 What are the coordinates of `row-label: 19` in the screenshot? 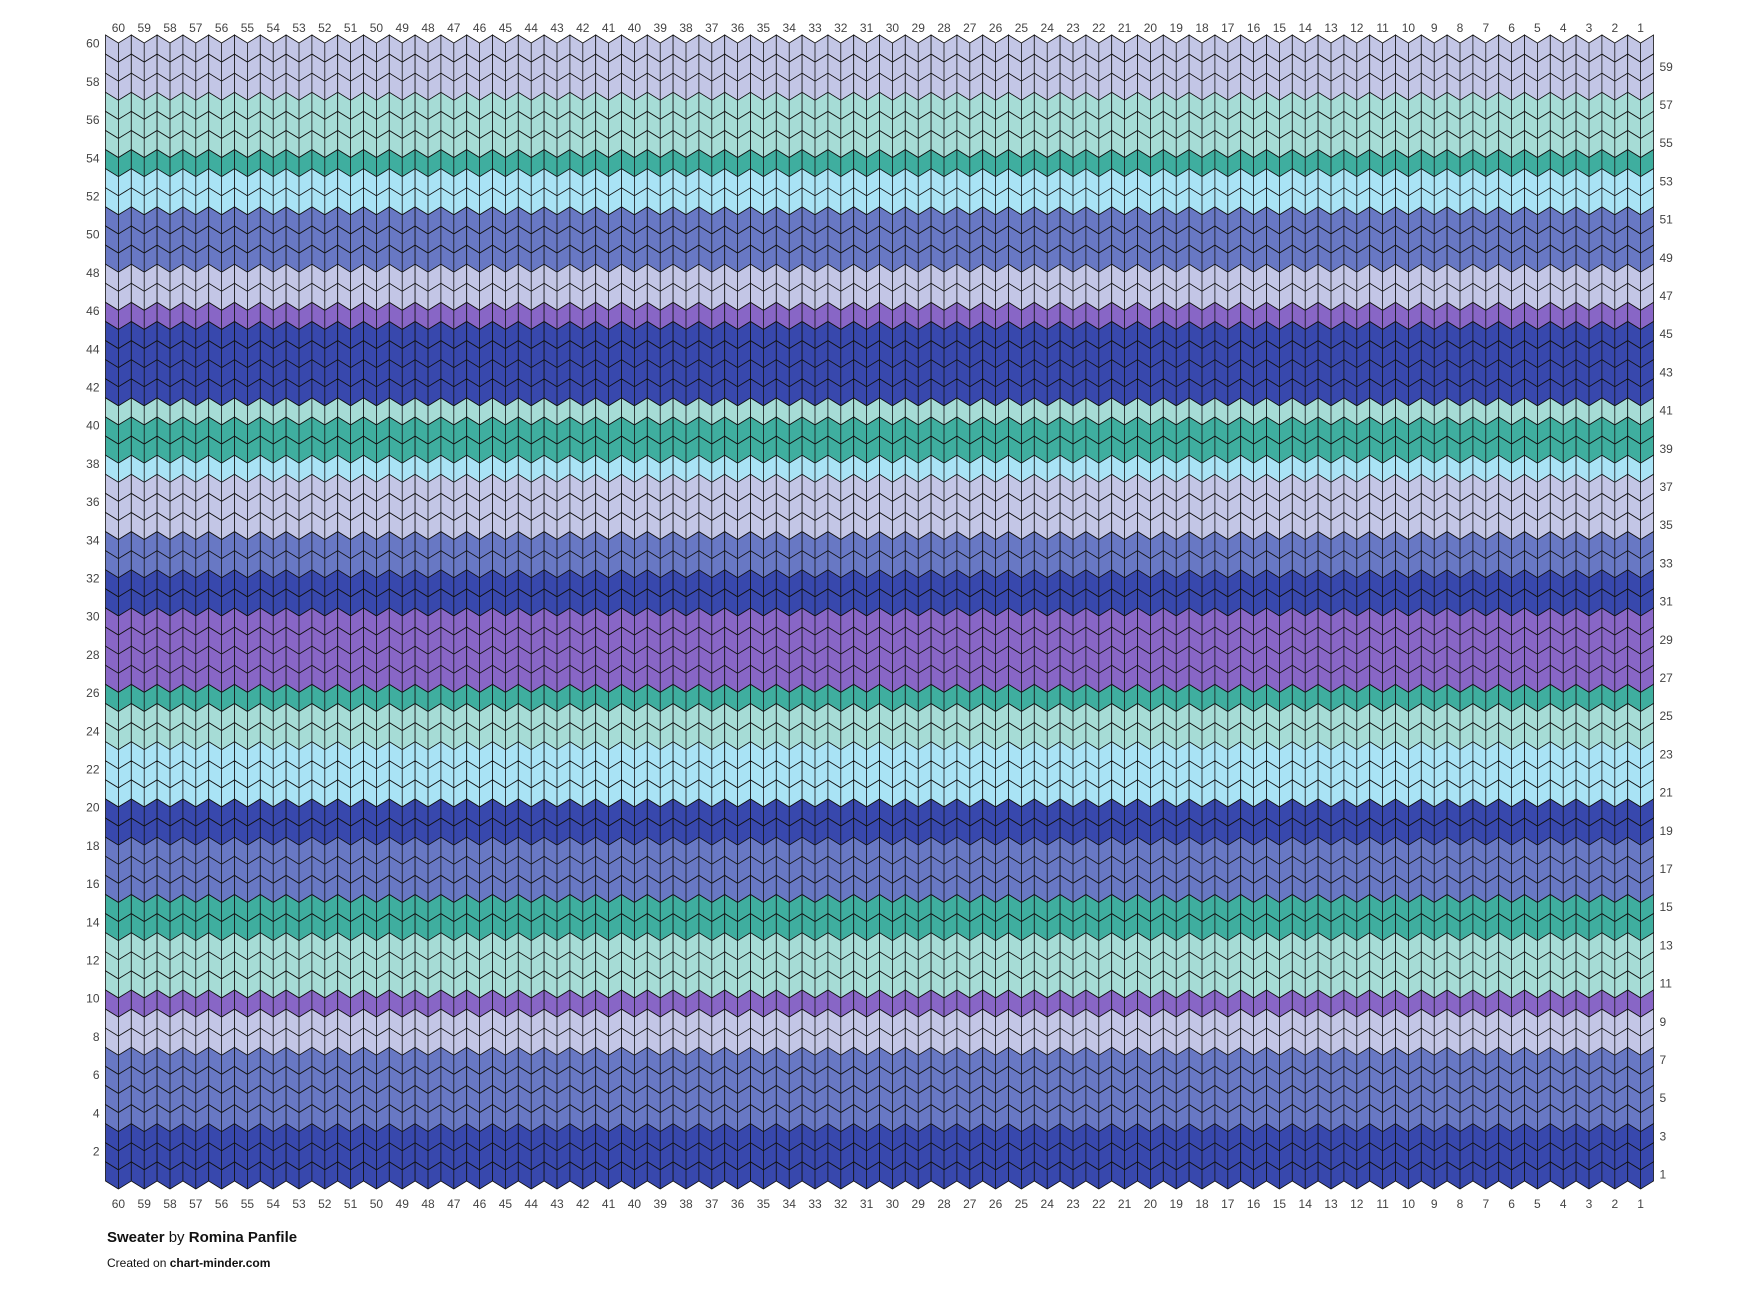 It's located at (1667, 831).